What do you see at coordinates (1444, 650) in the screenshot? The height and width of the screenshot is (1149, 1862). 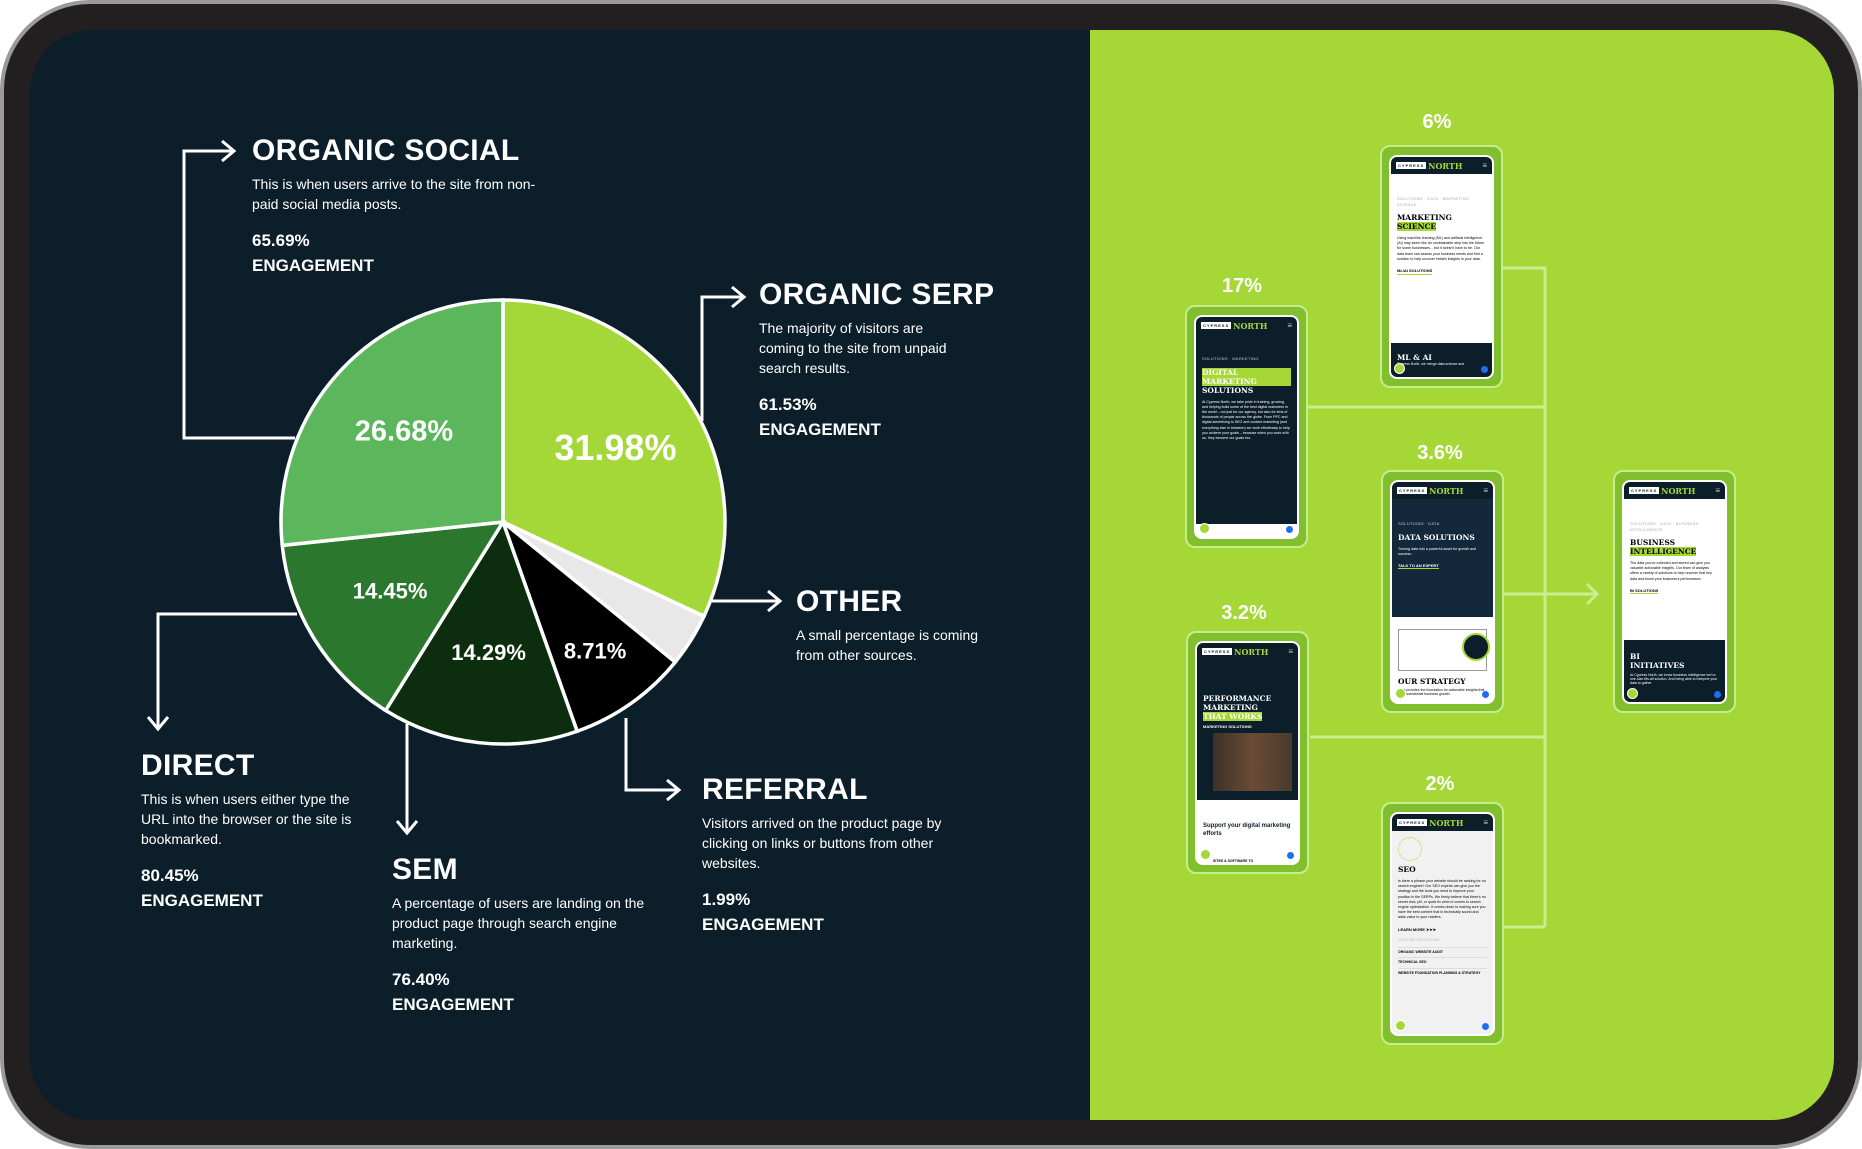 I see `strategy-graphic` at bounding box center [1444, 650].